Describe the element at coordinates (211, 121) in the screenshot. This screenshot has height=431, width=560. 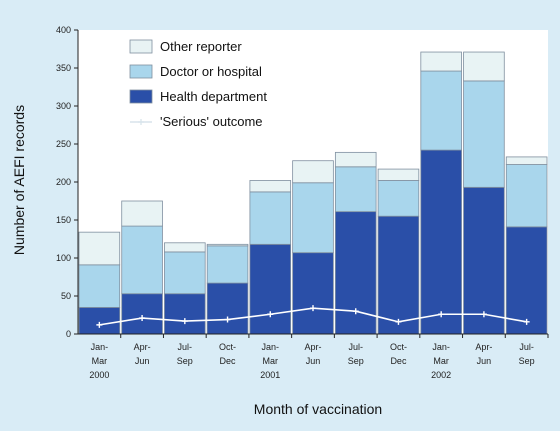
I see `legend-label: 'Serious' outcome` at that location.